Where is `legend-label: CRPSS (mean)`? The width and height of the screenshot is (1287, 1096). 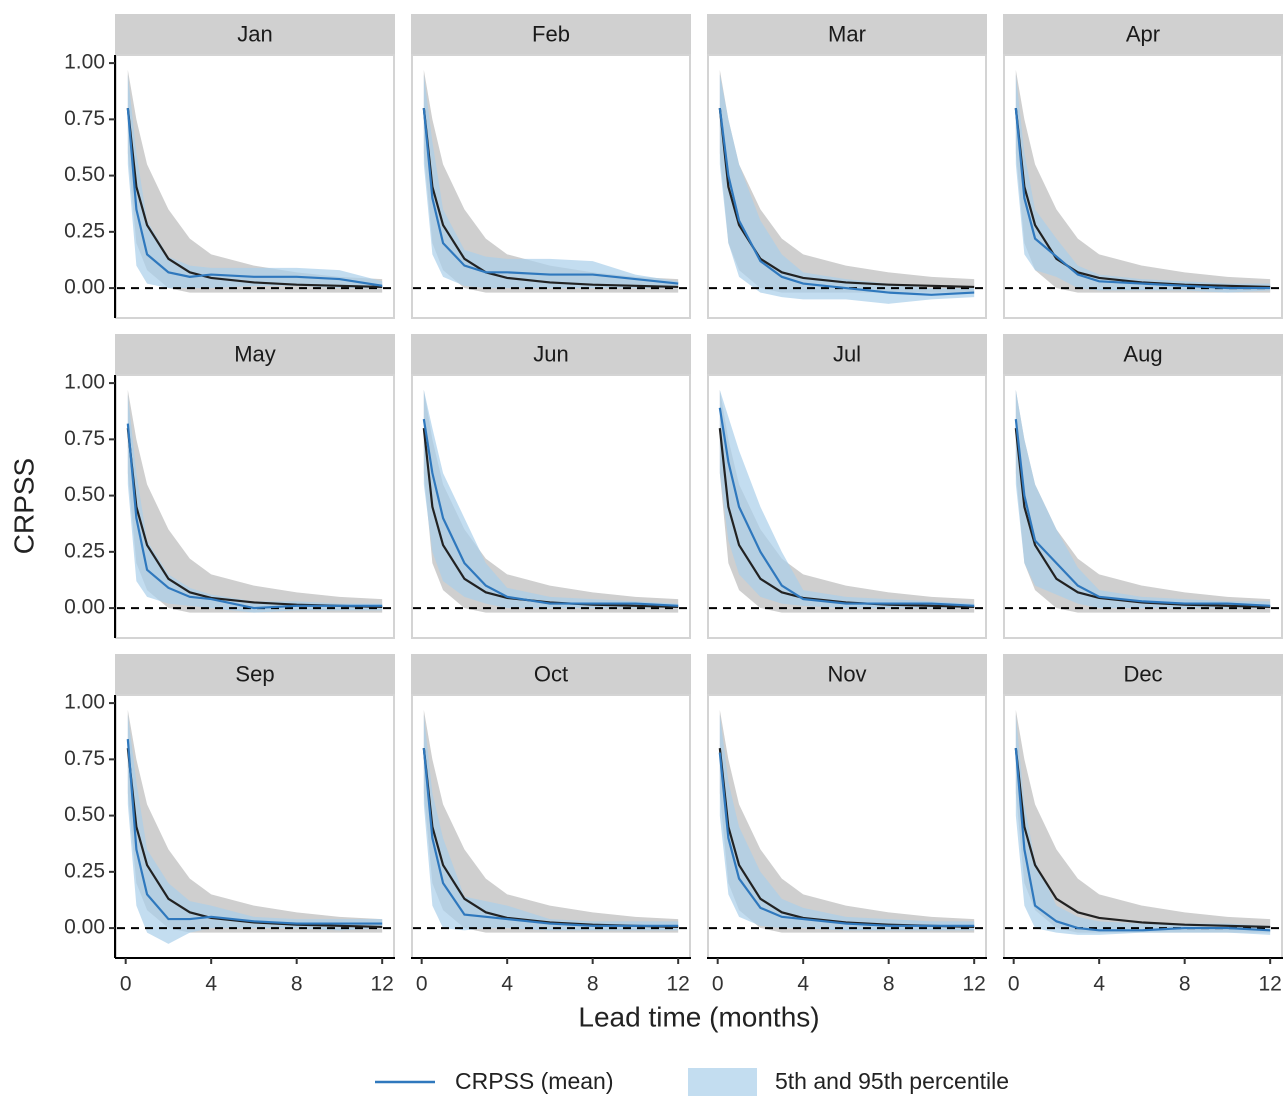 legend-label: CRPSS (mean) is located at coordinates (534, 1081).